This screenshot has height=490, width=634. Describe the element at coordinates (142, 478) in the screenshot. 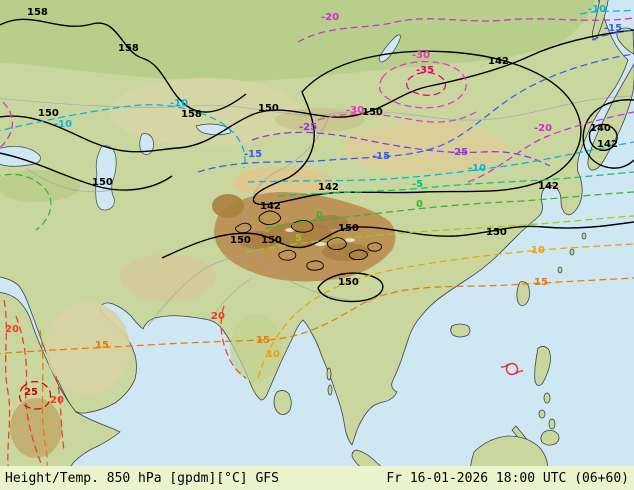

I see `product-title: Height/Temp. 850 hPa [gpdm][°C] GFS` at that location.